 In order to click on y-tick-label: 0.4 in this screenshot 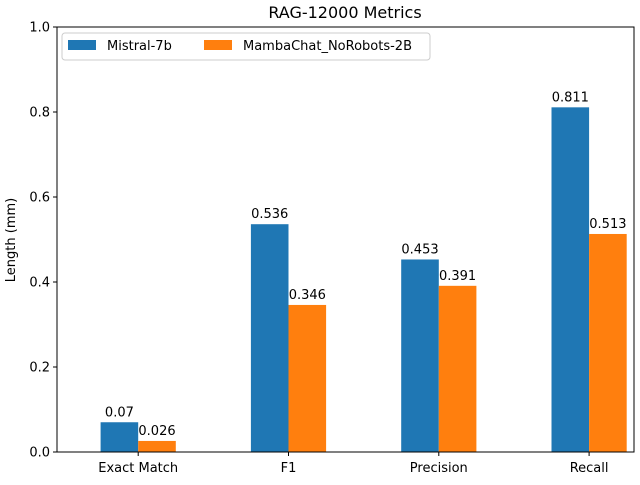, I will do `click(39, 283)`.